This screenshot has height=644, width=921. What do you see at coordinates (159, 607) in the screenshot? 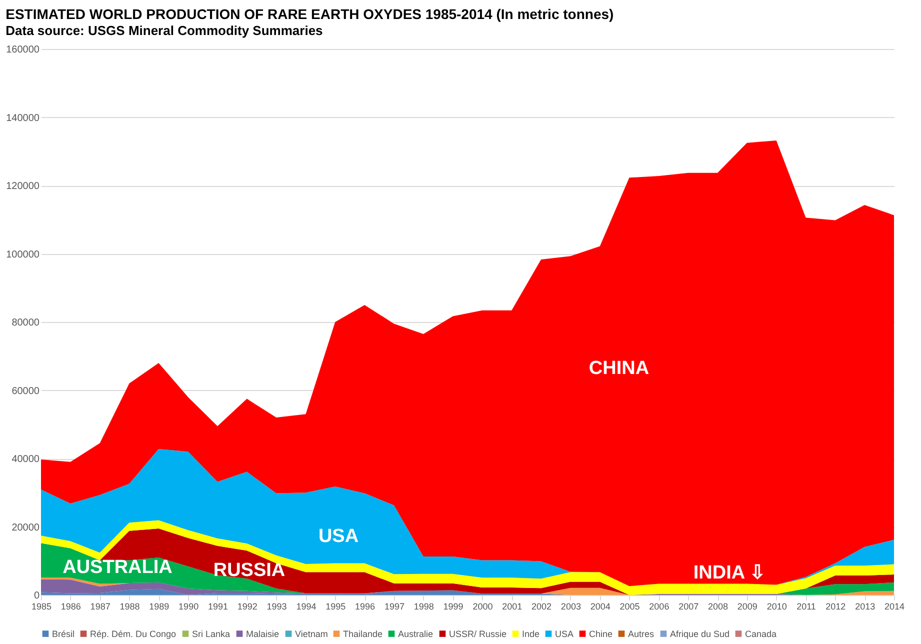
I see `x-tick-label: 1989` at bounding box center [159, 607].